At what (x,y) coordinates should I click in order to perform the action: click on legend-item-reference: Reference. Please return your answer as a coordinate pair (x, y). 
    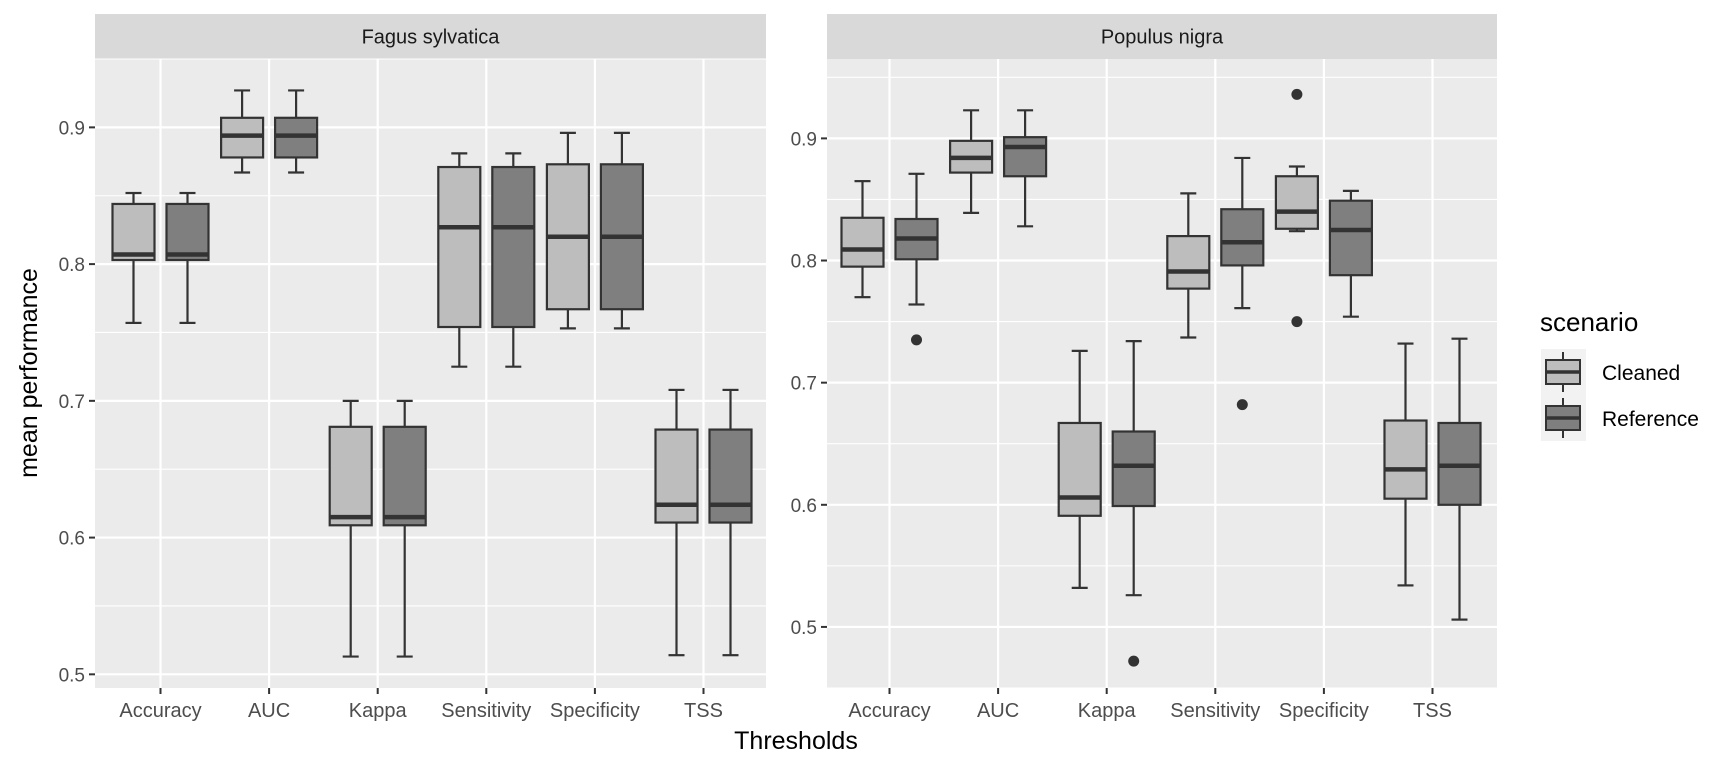
    Looking at the image, I should click on (1622, 418).